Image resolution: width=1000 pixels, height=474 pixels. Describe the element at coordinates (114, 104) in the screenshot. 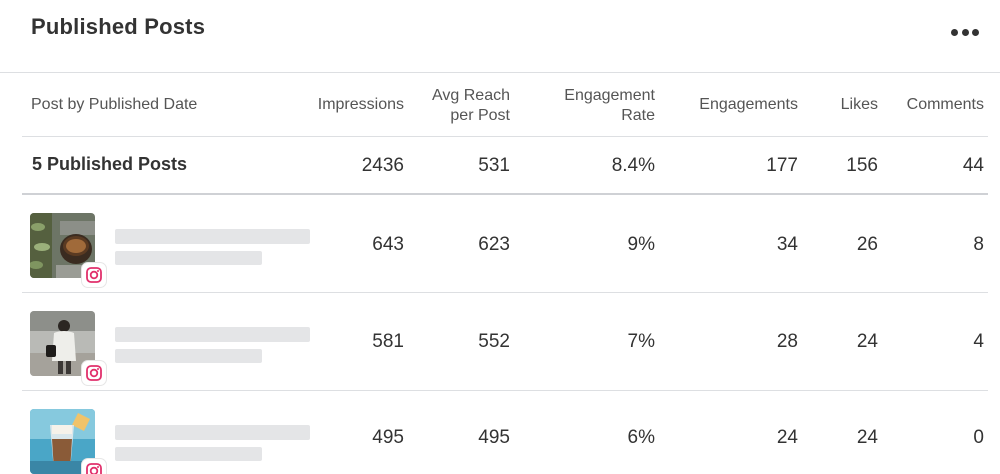

I see `col-header-post: Post by Published Date` at that location.